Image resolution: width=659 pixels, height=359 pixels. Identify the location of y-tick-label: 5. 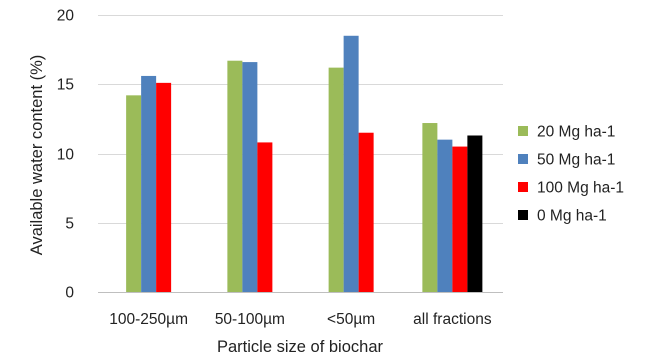
(69, 224).